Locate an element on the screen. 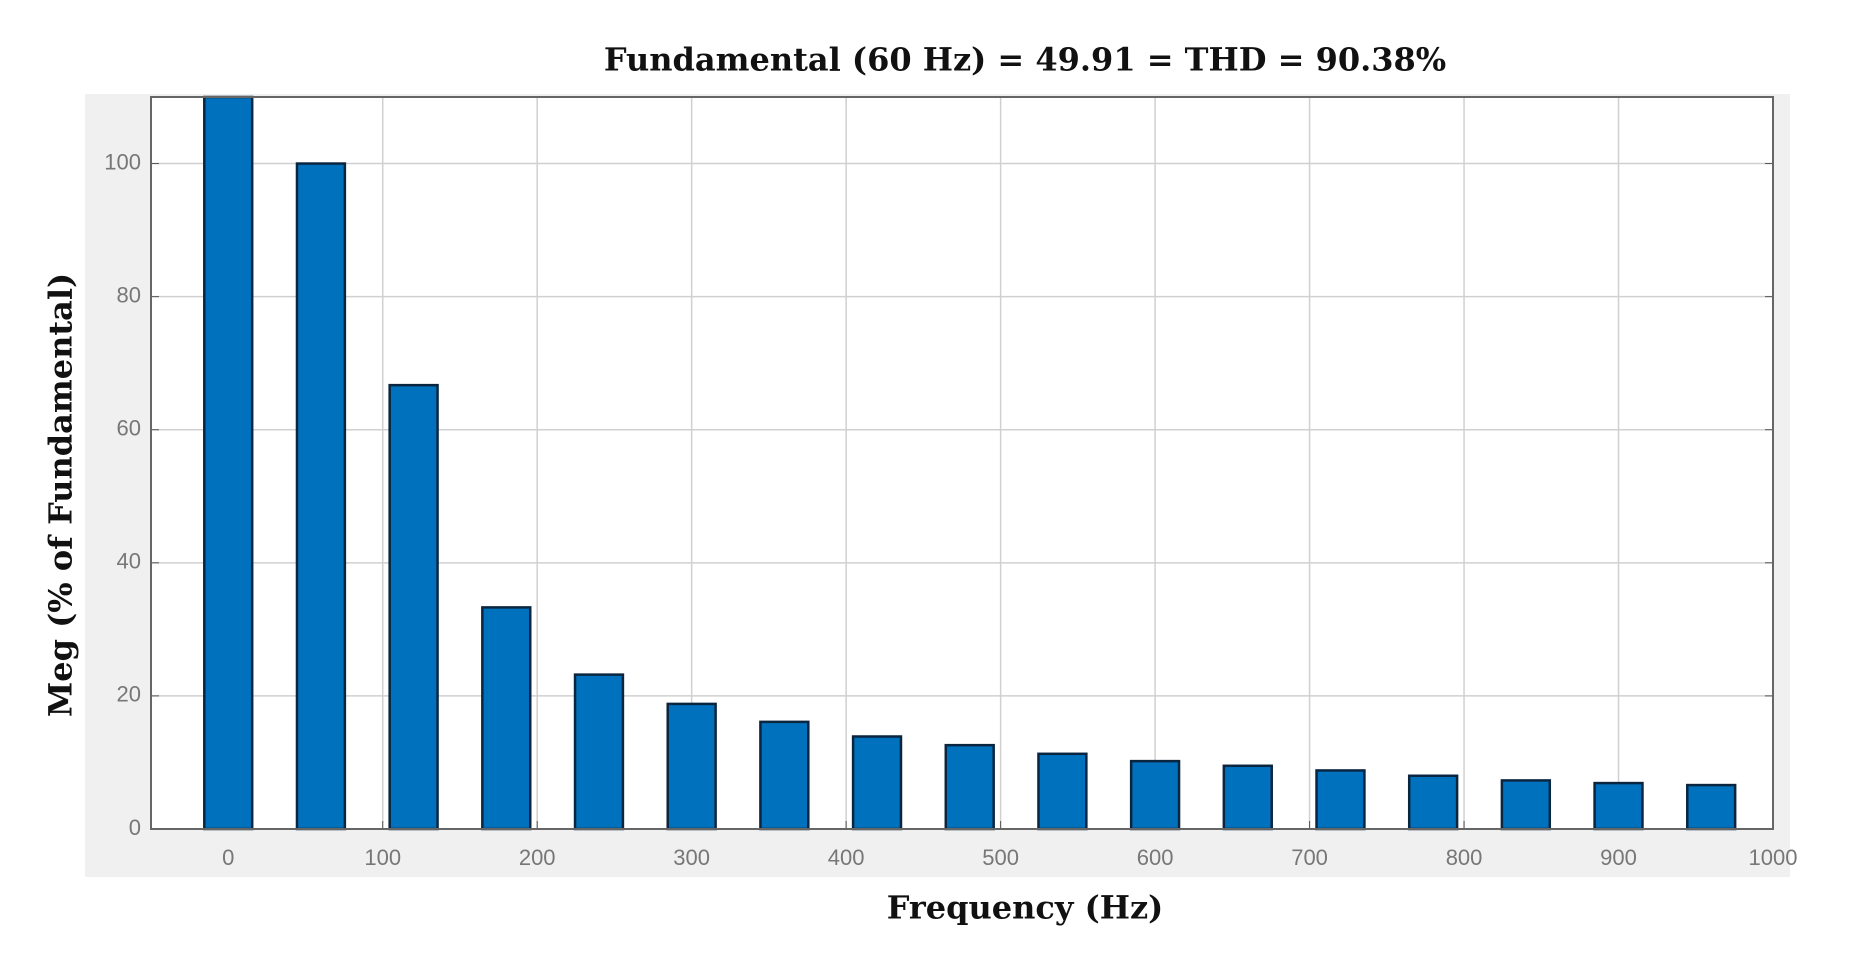 Image resolution: width=1870 pixels, height=967 pixels. y-tick-label: 100 is located at coordinates (122, 161).